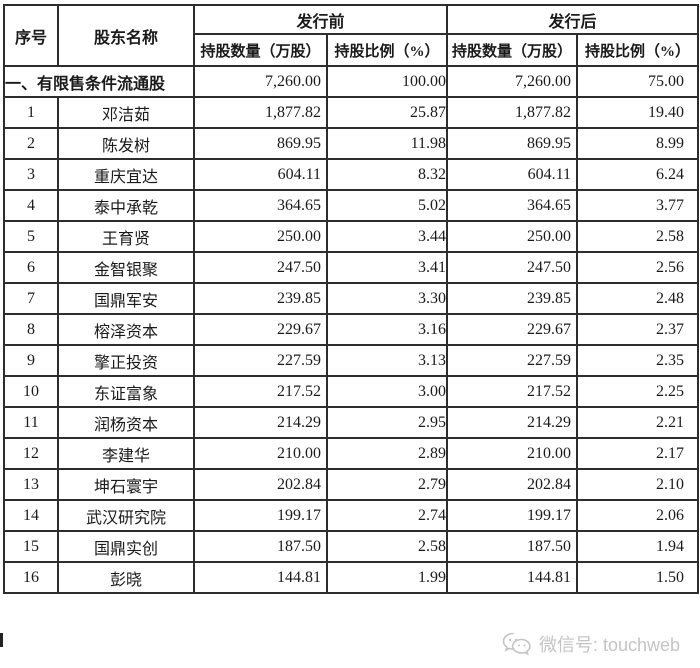 This screenshot has width=700, height=668. Describe the element at coordinates (512, 422) in the screenshot. I see `post-qty-cell: 214.29` at that location.